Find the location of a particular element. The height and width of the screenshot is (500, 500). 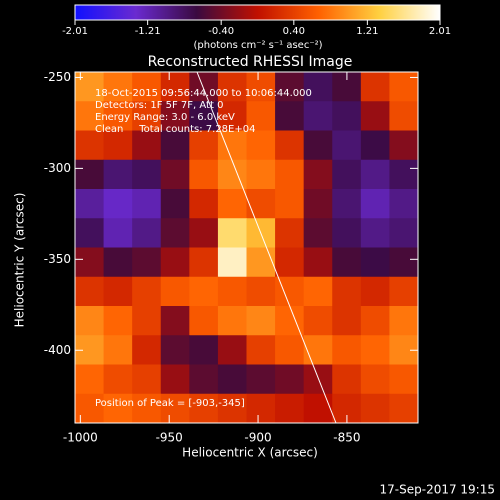

annotation: Energy Range: 3.0 - 6.0 keV is located at coordinates (165, 117).